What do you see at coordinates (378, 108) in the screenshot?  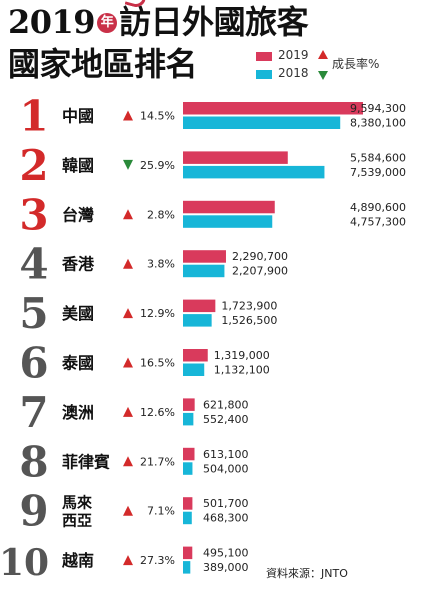 I see `value-label-2019: 9,594,300` at bounding box center [378, 108].